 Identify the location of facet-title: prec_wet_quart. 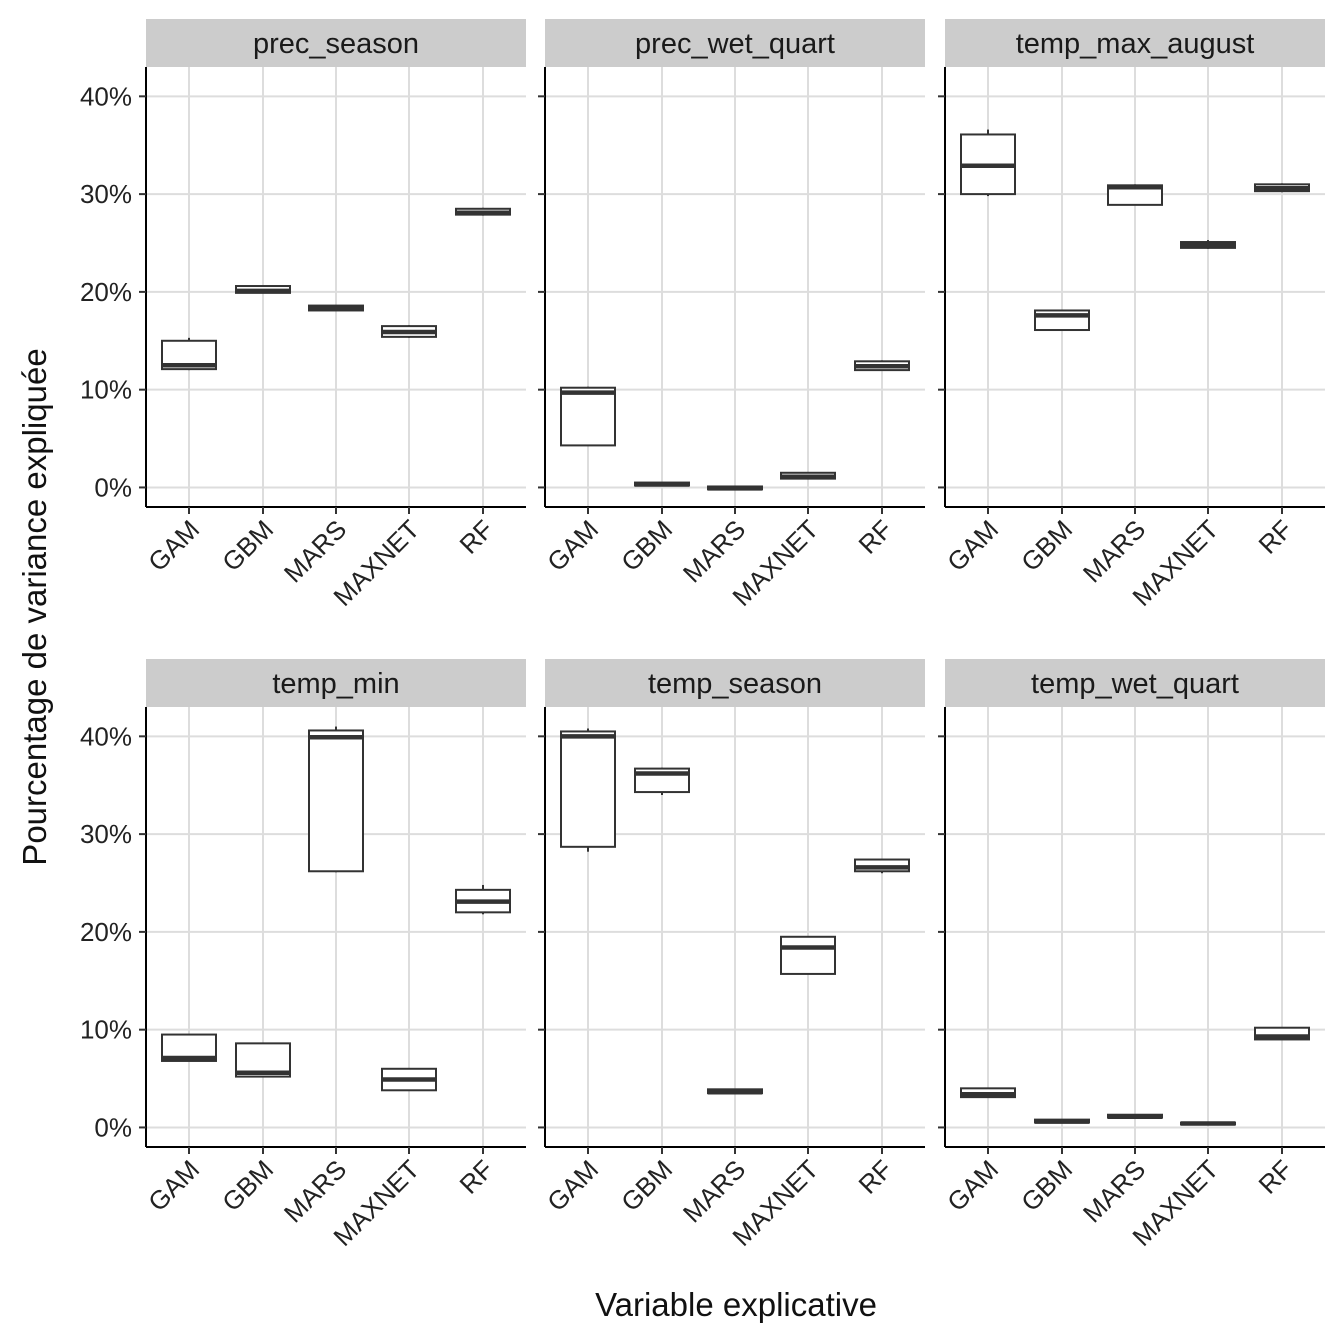
(735, 44).